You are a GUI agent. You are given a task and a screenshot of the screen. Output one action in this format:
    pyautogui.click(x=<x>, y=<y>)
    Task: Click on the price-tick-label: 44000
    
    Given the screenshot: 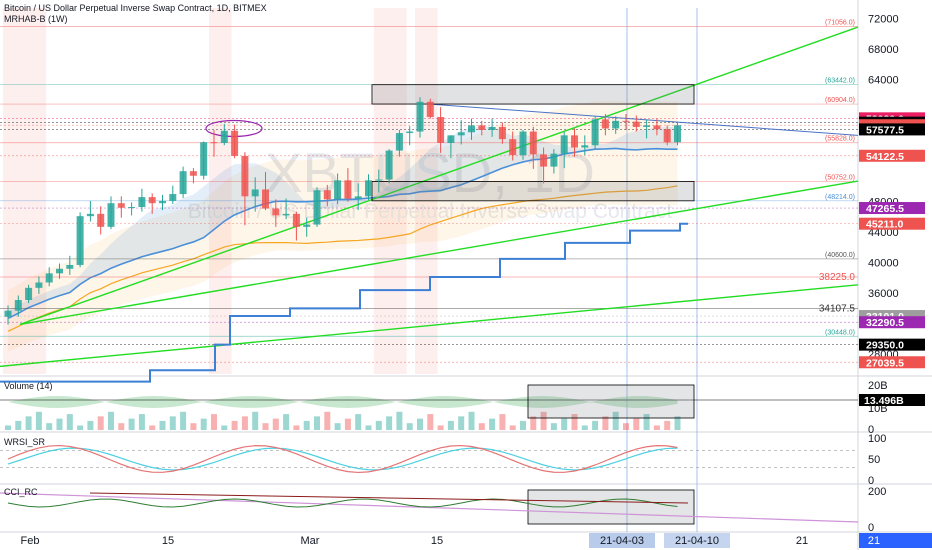 What is the action you would take?
    pyautogui.click(x=883, y=233)
    